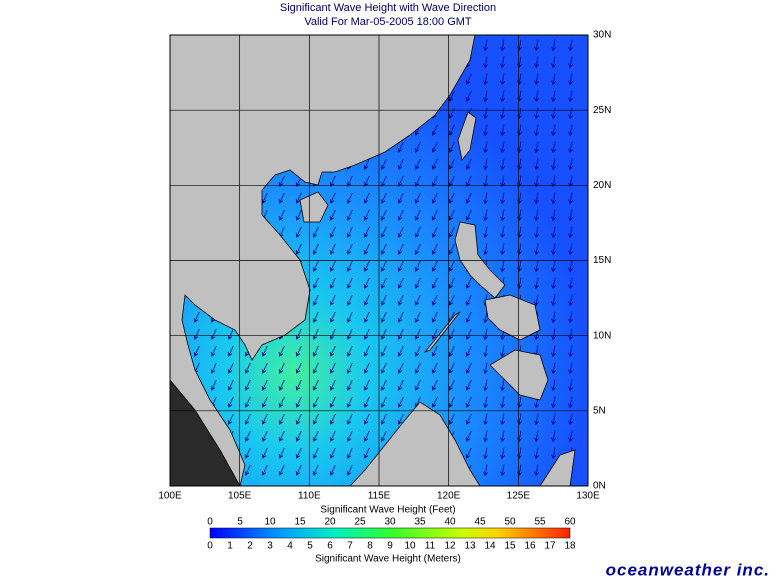 This screenshot has width=776, height=581. I want to click on colorbar-tick-label: 60, so click(570, 522).